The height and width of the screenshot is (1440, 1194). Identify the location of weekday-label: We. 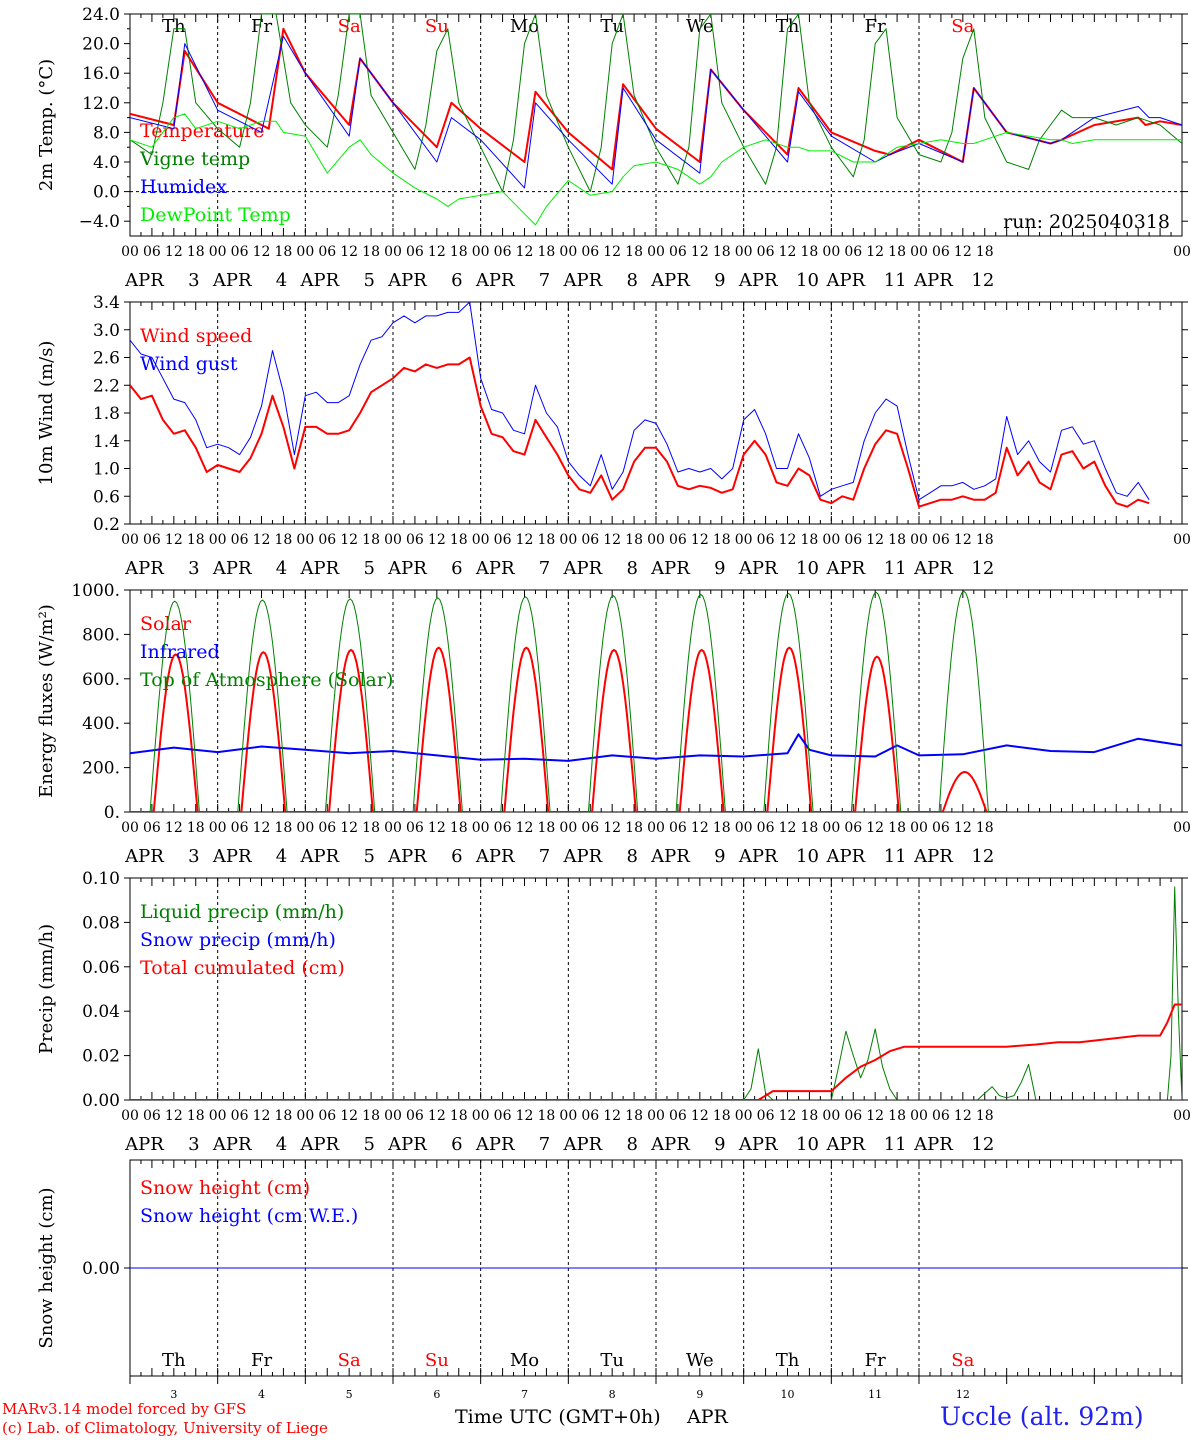
(700, 26).